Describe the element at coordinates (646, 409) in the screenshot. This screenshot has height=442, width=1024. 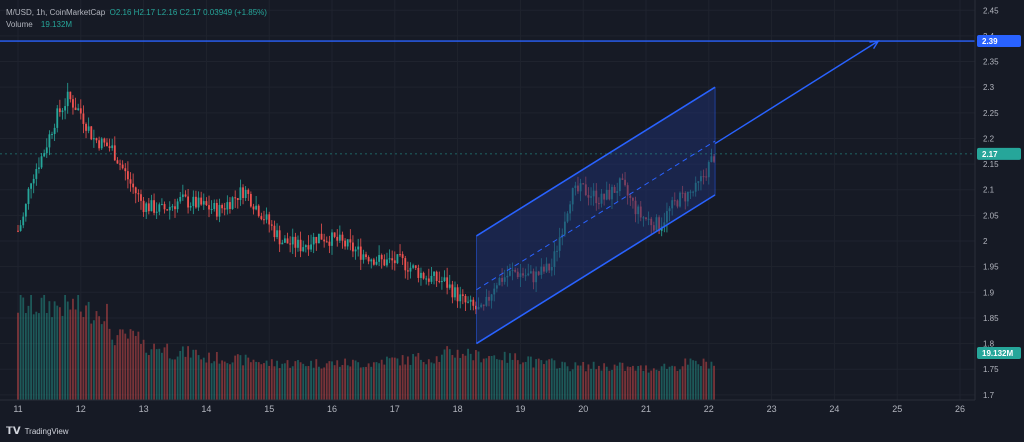
I see `x-tick-label: 21` at that location.